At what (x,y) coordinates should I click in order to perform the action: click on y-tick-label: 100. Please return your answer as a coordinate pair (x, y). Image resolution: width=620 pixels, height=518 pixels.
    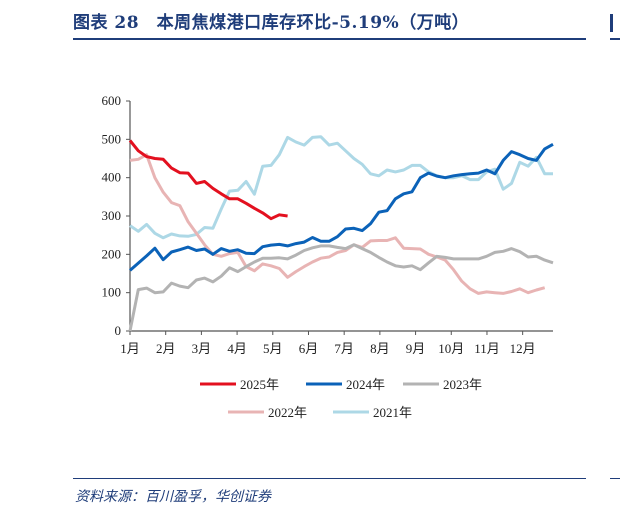
    Looking at the image, I should click on (112, 292).